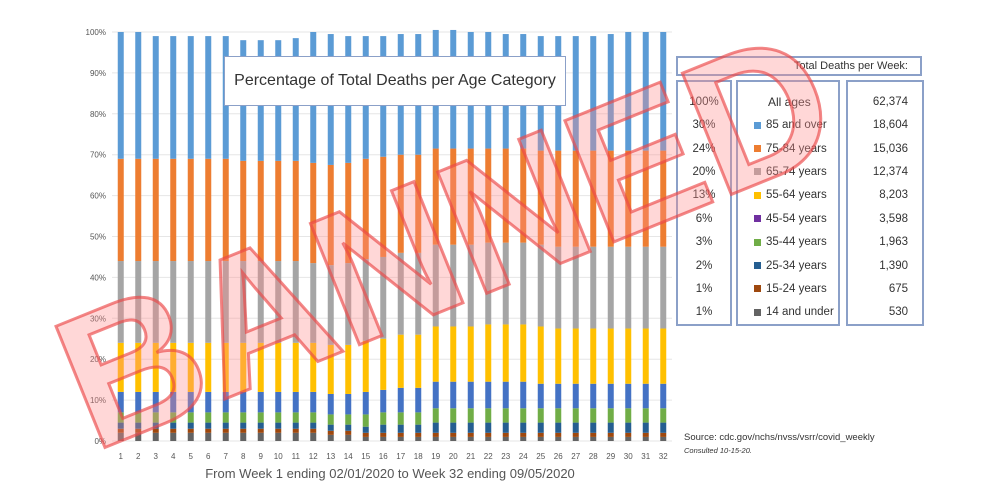 Image resolution: width=1000 pixels, height=500 pixels. What do you see at coordinates (628, 456) in the screenshot?
I see `x-tick-label: 30` at bounding box center [628, 456].